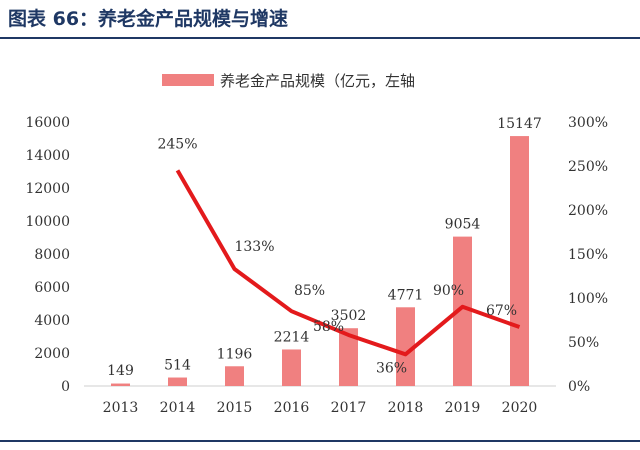 The image size is (640, 450). What do you see at coordinates (235, 354) in the screenshot?
I see `bar-value-label: 1196` at bounding box center [235, 354].